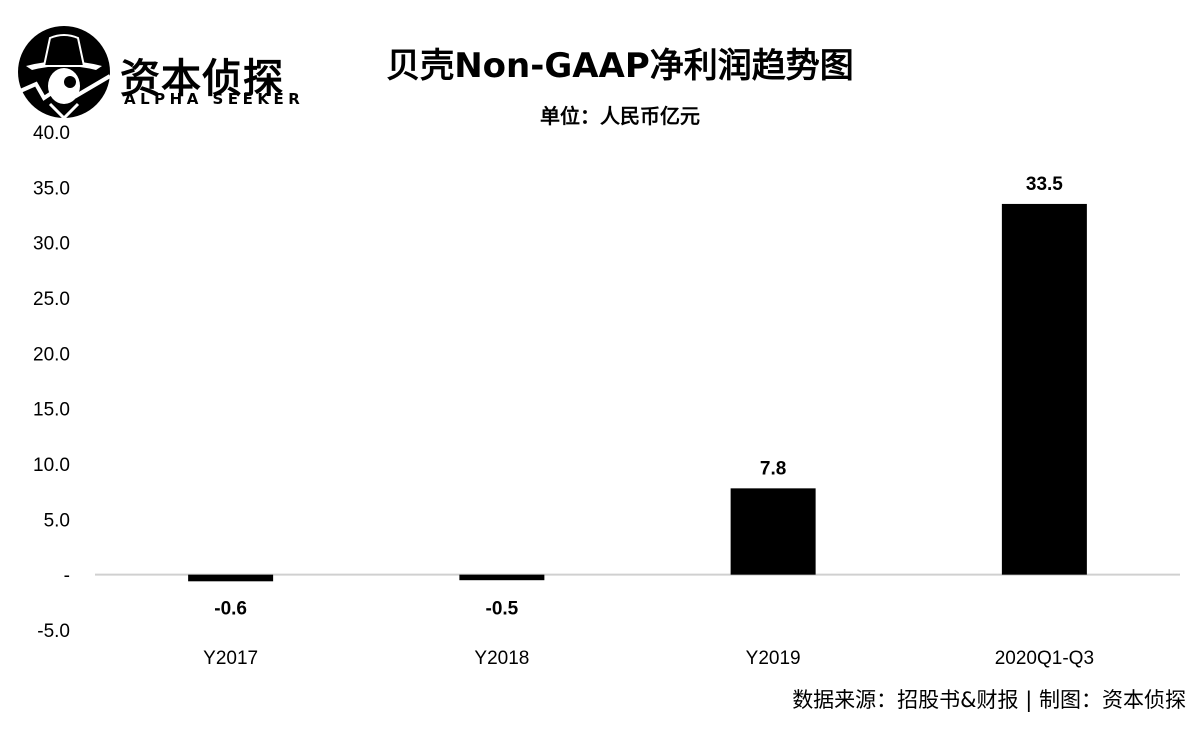  What do you see at coordinates (620, 116) in the screenshot?
I see `chart-subtitle: 单位：人民币亿元` at bounding box center [620, 116].